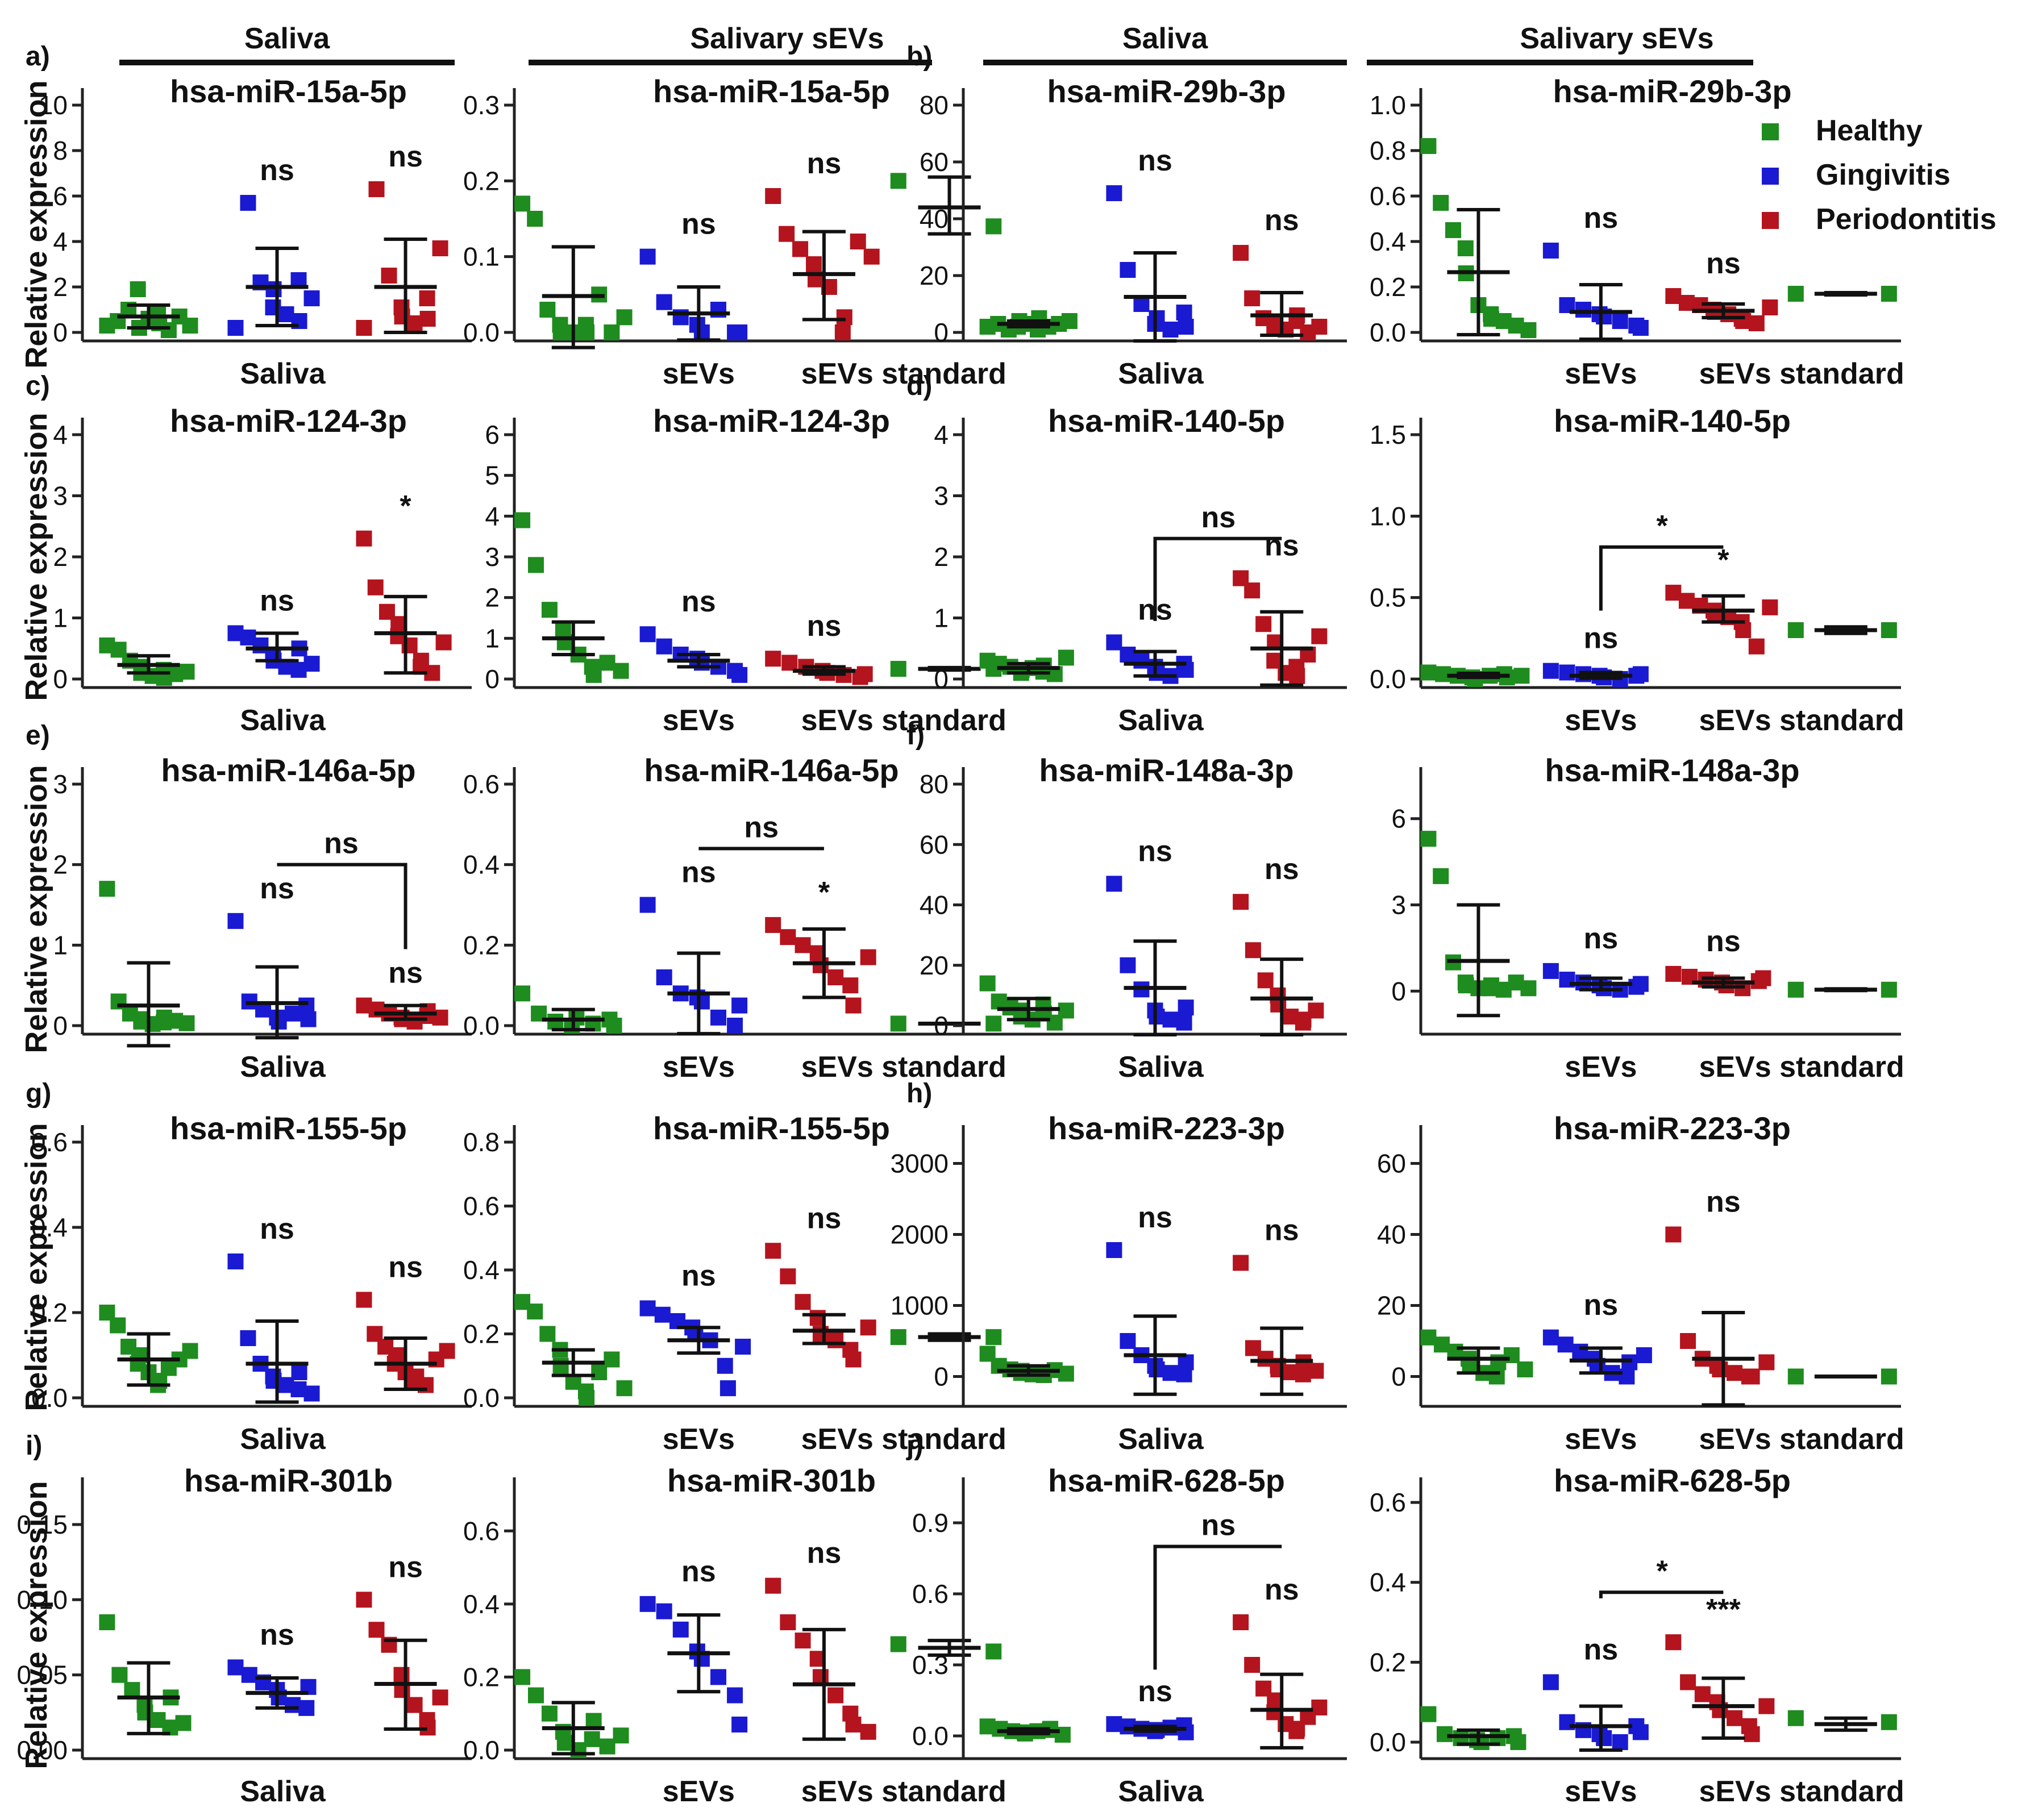  What do you see at coordinates (942, 496) in the screenshot?
I see `y-tick-label: 3` at bounding box center [942, 496].